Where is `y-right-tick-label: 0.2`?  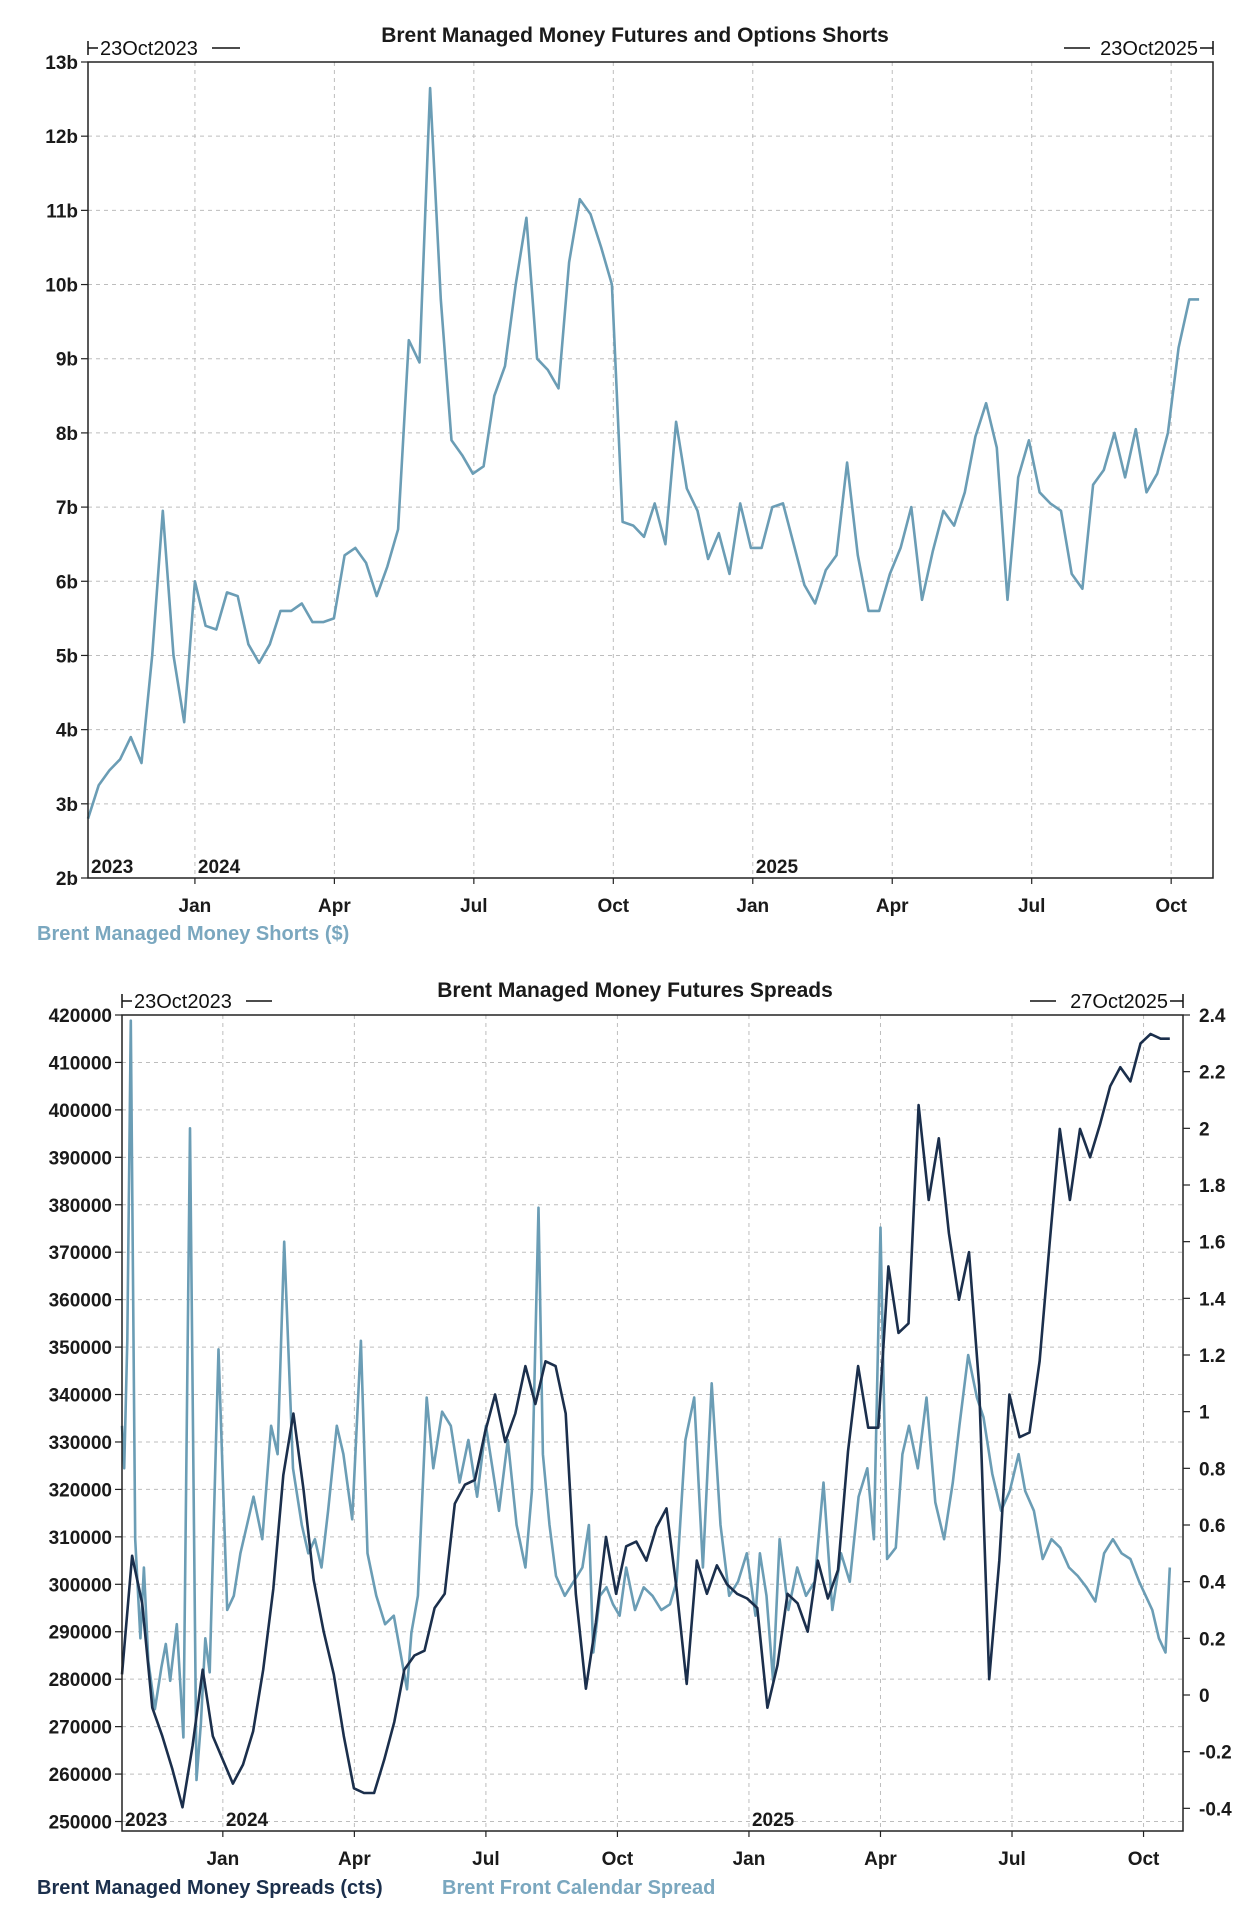 y-right-tick-label: 0.2 is located at coordinates (1212, 1639).